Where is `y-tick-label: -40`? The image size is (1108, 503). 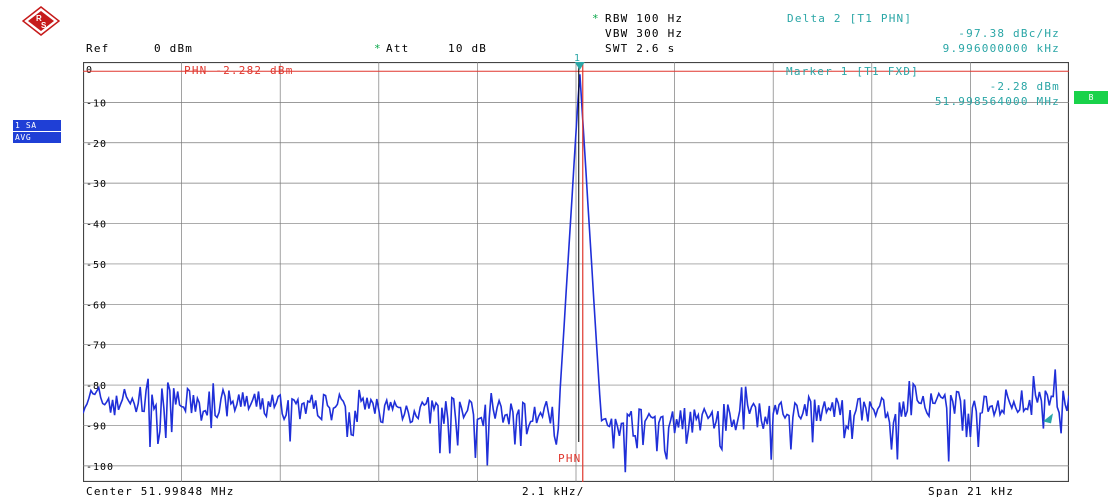 y-tick-label: -40 is located at coordinates (96, 225).